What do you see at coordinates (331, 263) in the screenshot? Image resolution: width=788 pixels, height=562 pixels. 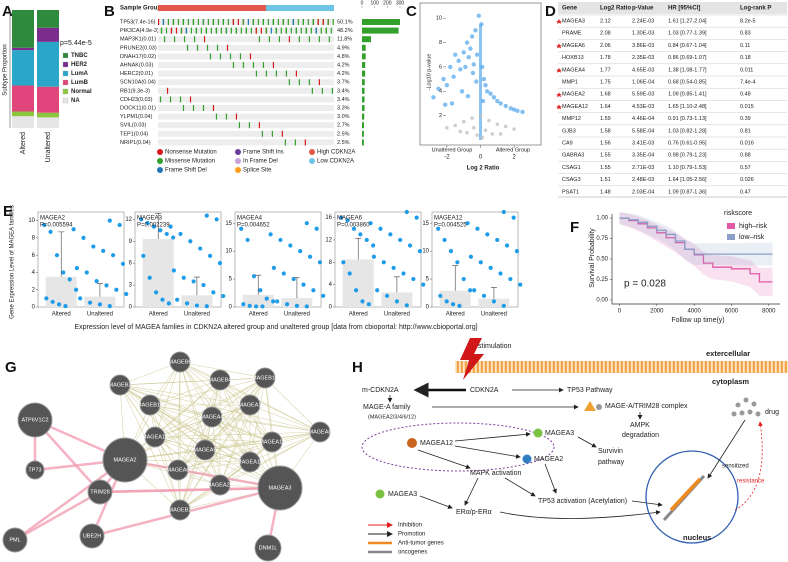 I see `y-tick-label: 8` at bounding box center [331, 263].